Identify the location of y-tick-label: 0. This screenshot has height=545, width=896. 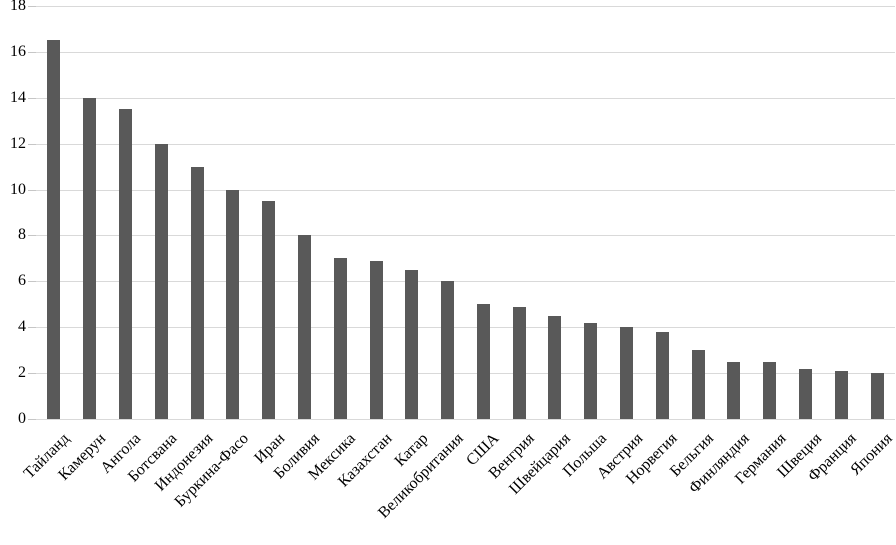
(22, 418).